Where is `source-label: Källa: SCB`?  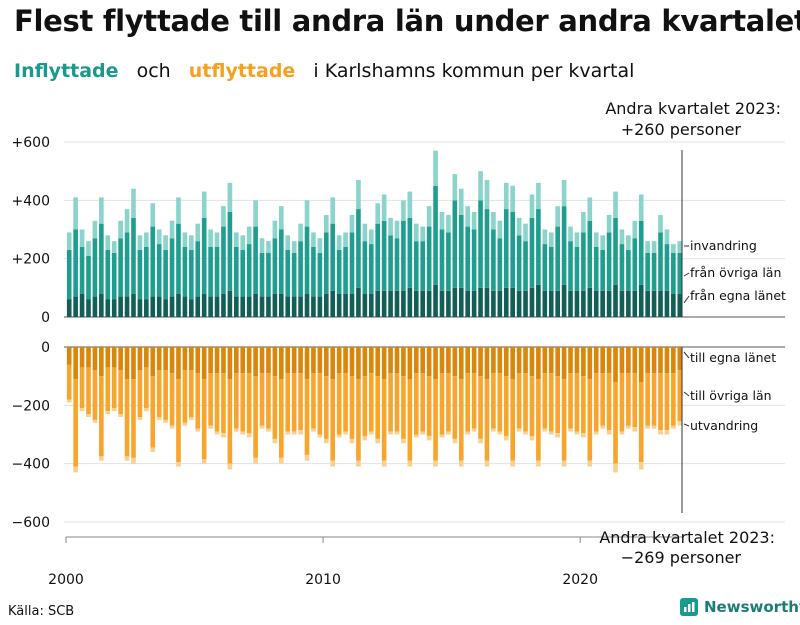 source-label: Källa: SCB is located at coordinates (41, 611).